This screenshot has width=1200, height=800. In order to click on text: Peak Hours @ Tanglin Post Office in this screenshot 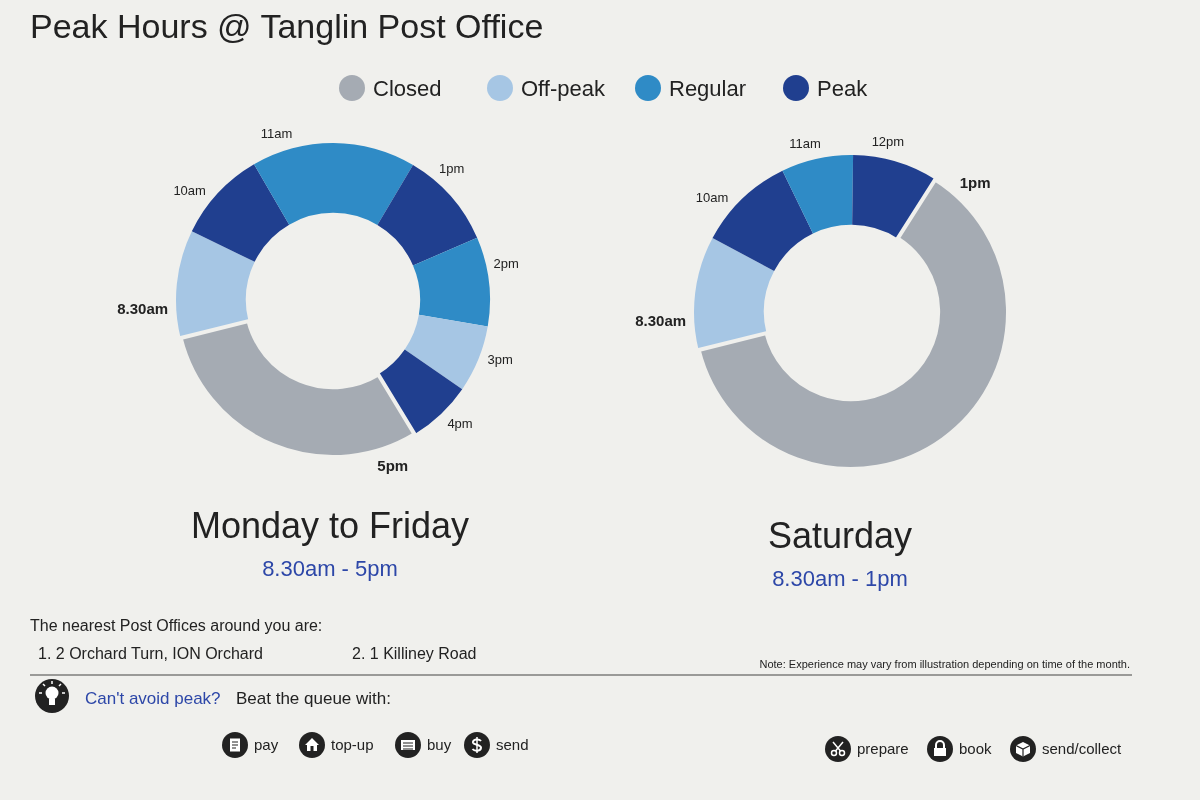, I will do `click(287, 26)`.